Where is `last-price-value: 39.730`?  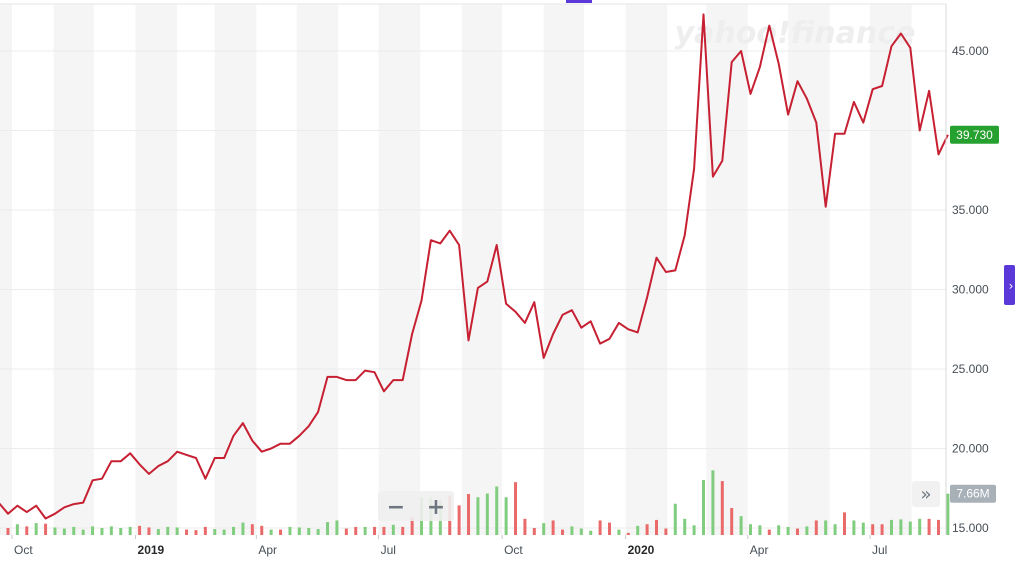 last-price-value: 39.730 is located at coordinates (974, 135).